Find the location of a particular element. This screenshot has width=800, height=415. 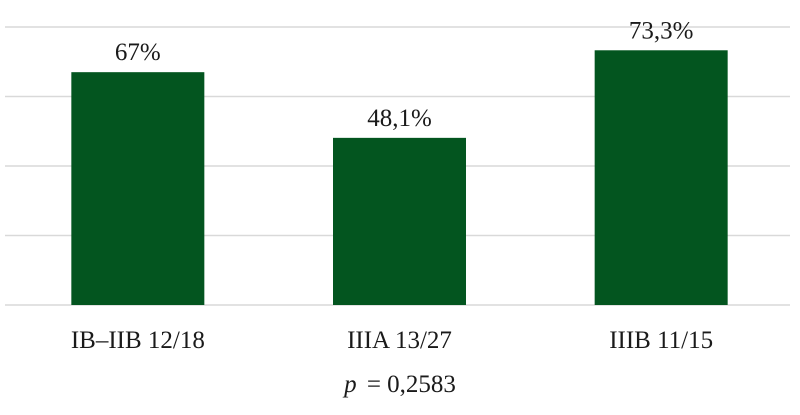

p-symbol: p is located at coordinates (349, 384).